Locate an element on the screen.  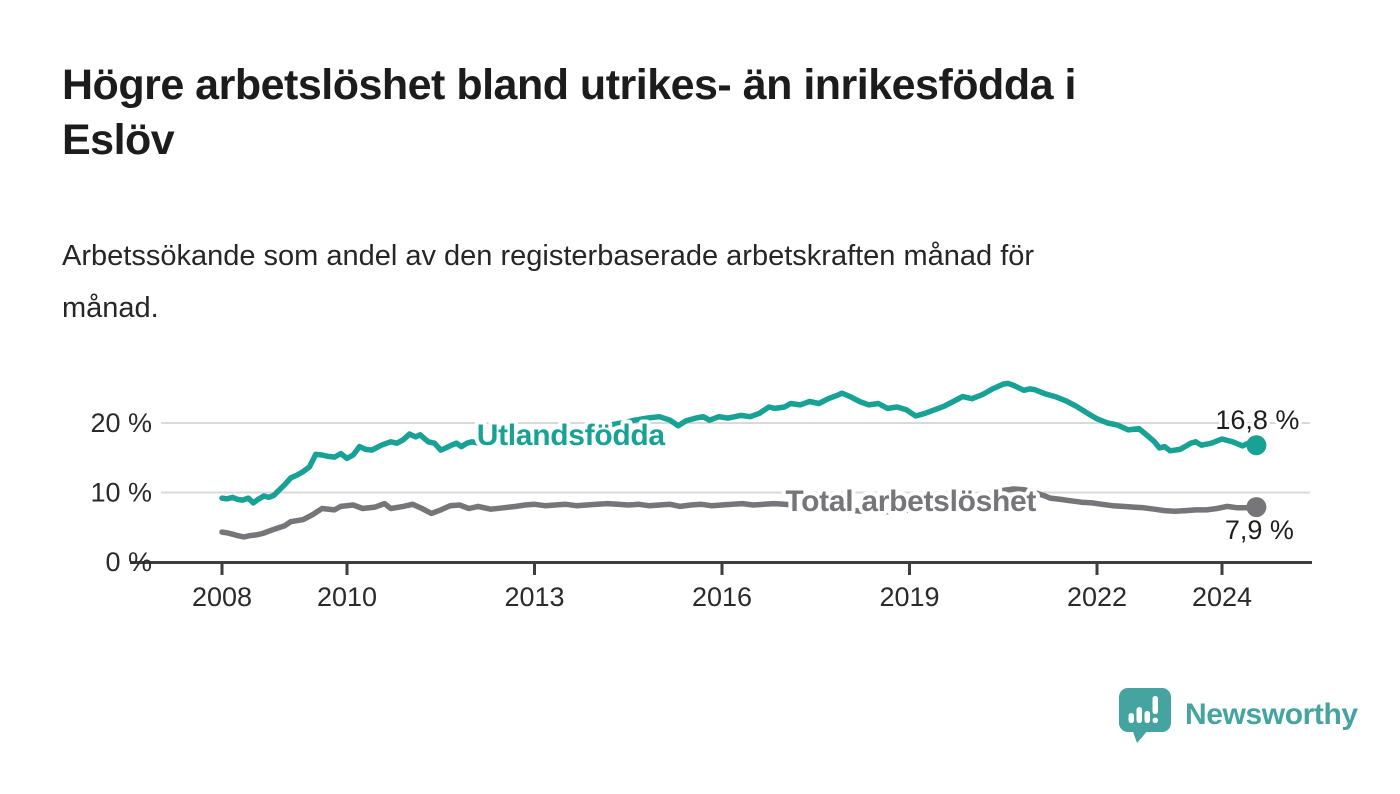
y-tick-label-10: 10 % is located at coordinates (121, 493).